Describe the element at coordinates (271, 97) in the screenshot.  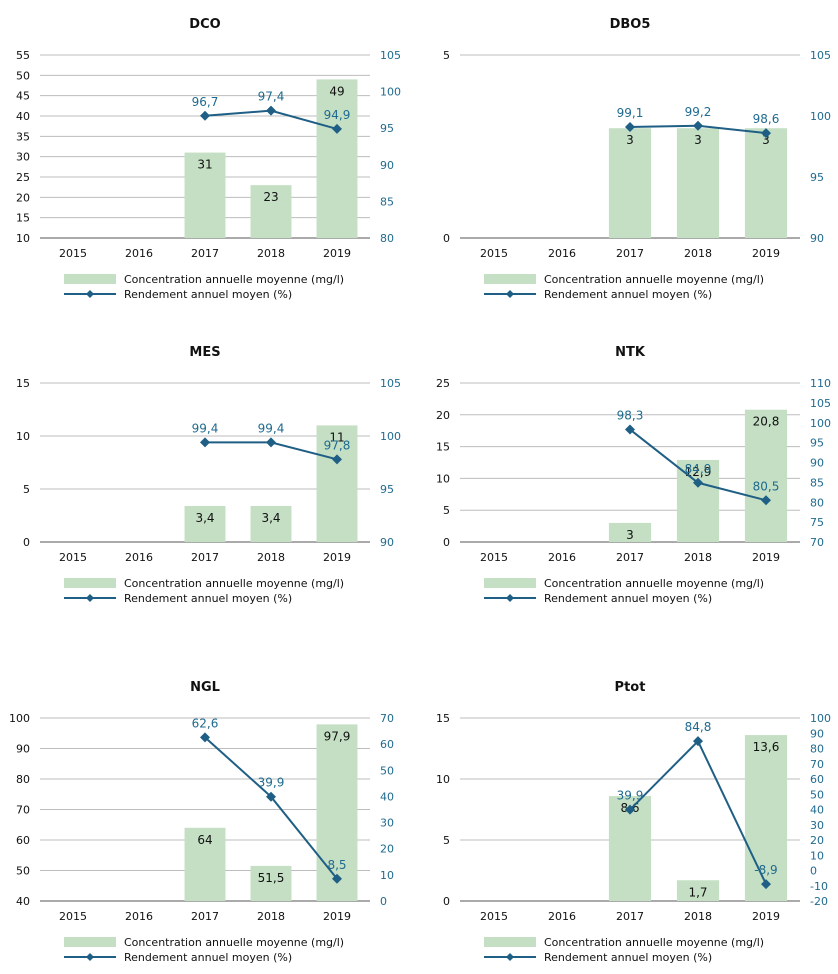
I see `line-value-label: 97,4` at that location.